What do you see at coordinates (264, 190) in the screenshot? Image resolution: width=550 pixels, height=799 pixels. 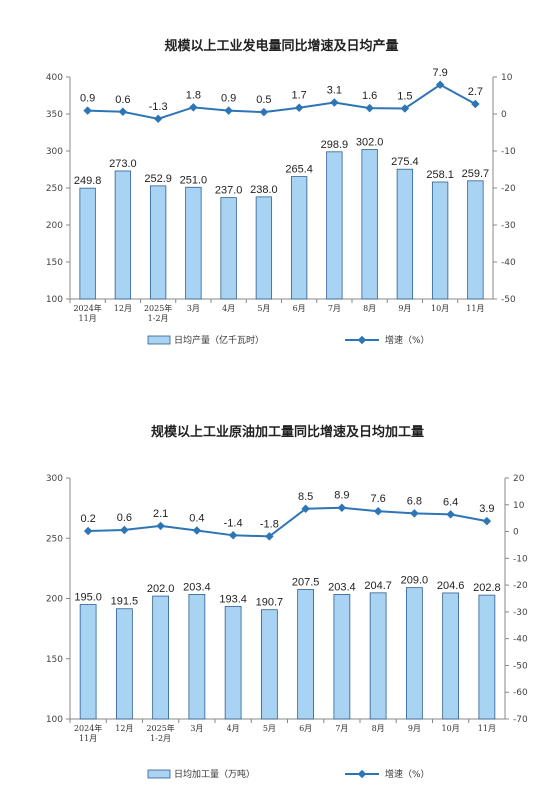 I see `bar-value-label: 238.0` at bounding box center [264, 190].